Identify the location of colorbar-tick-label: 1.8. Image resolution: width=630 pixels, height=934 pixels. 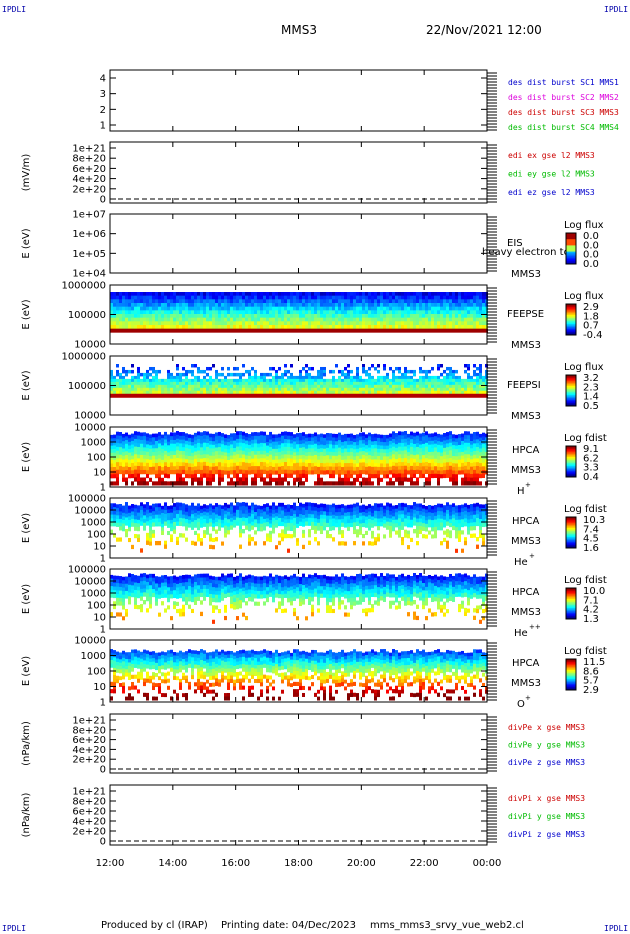
(591, 316).